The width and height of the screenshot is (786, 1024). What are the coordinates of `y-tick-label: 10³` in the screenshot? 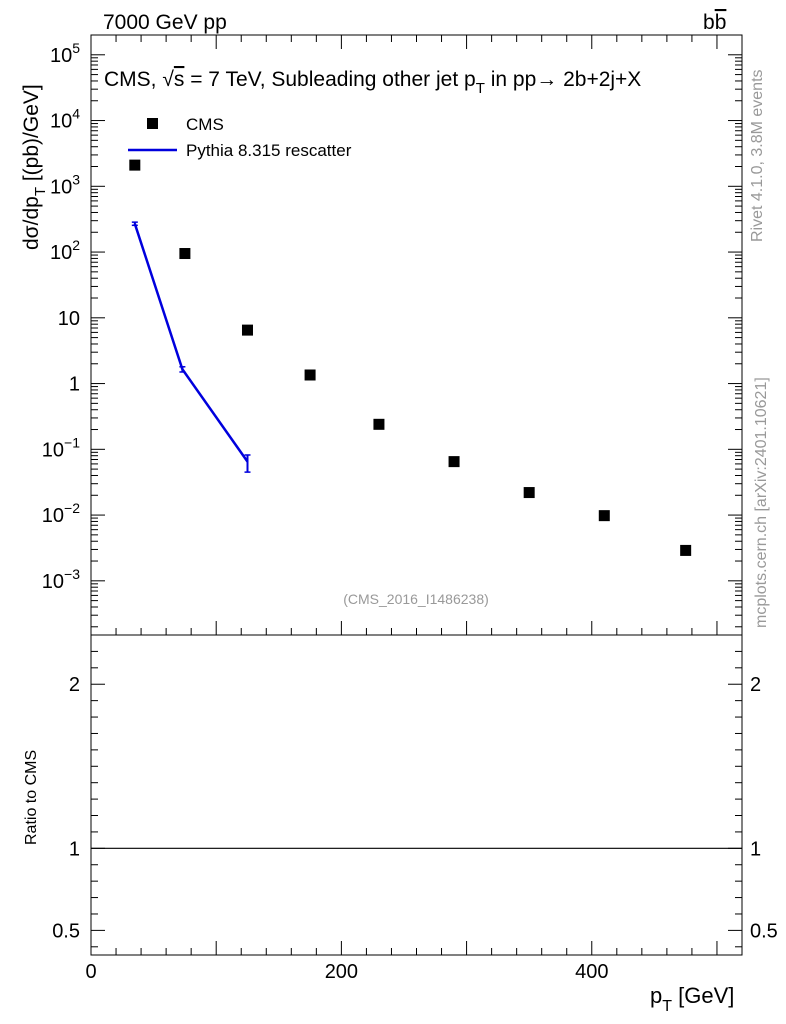 It's located at (65, 184).